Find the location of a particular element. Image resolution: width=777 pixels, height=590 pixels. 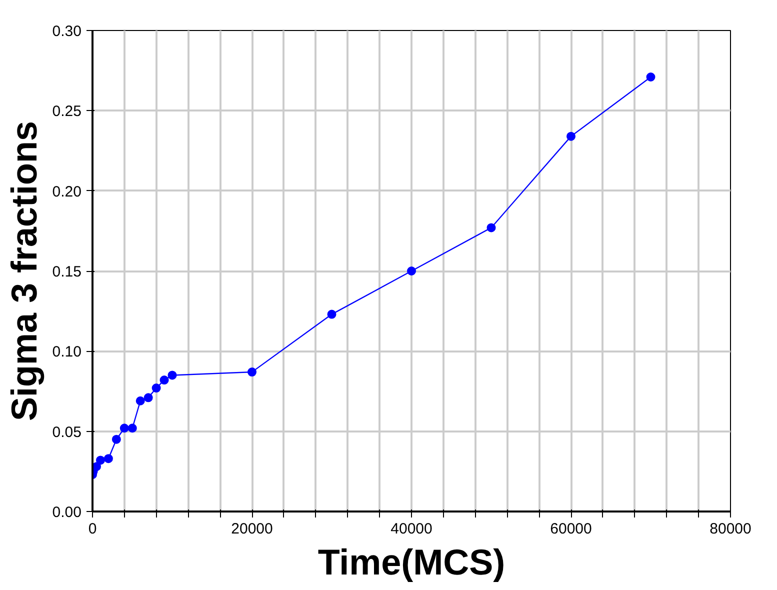

x-tick-label: 20000 is located at coordinates (252, 529).